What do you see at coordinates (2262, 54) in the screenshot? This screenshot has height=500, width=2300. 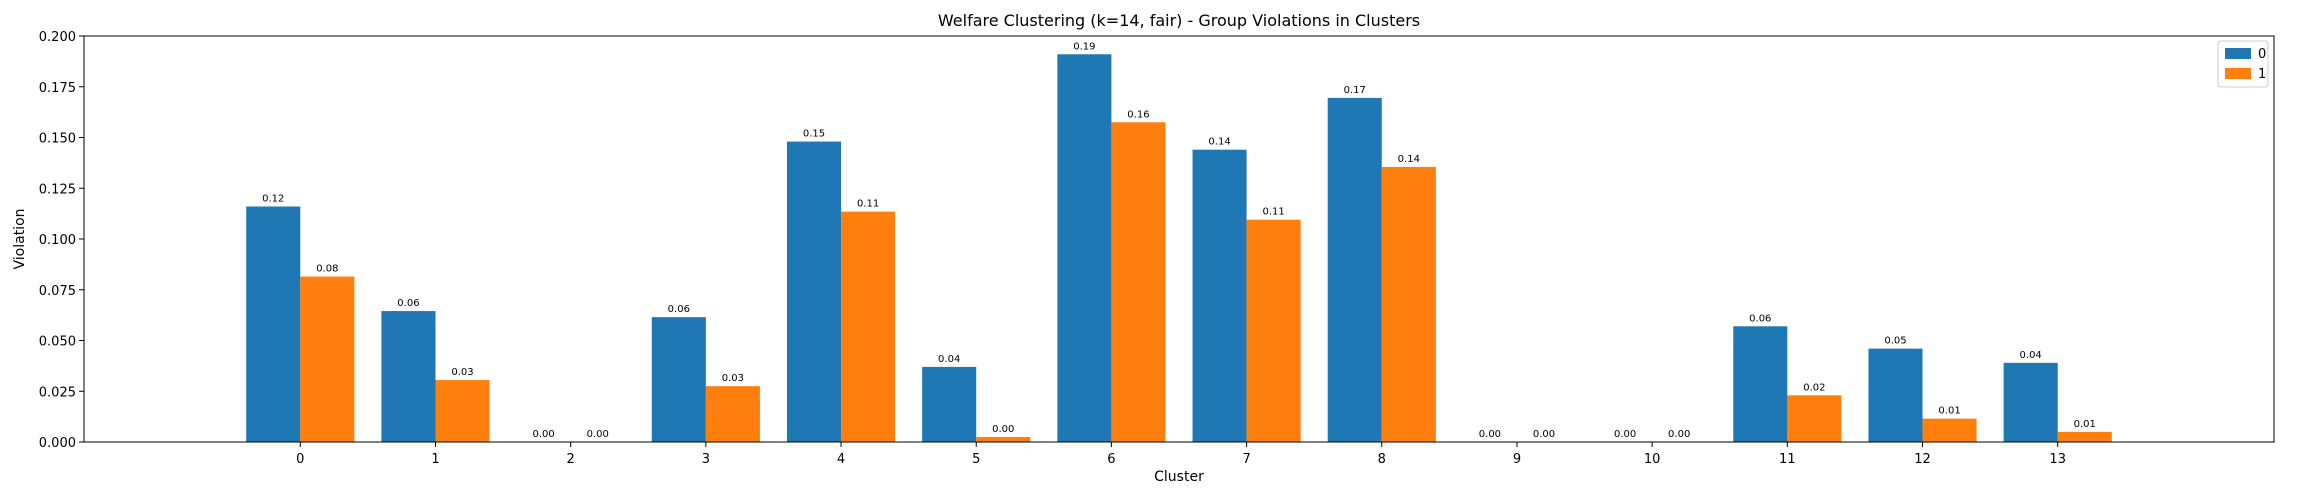 I see `legend-label-0: 0` at bounding box center [2262, 54].